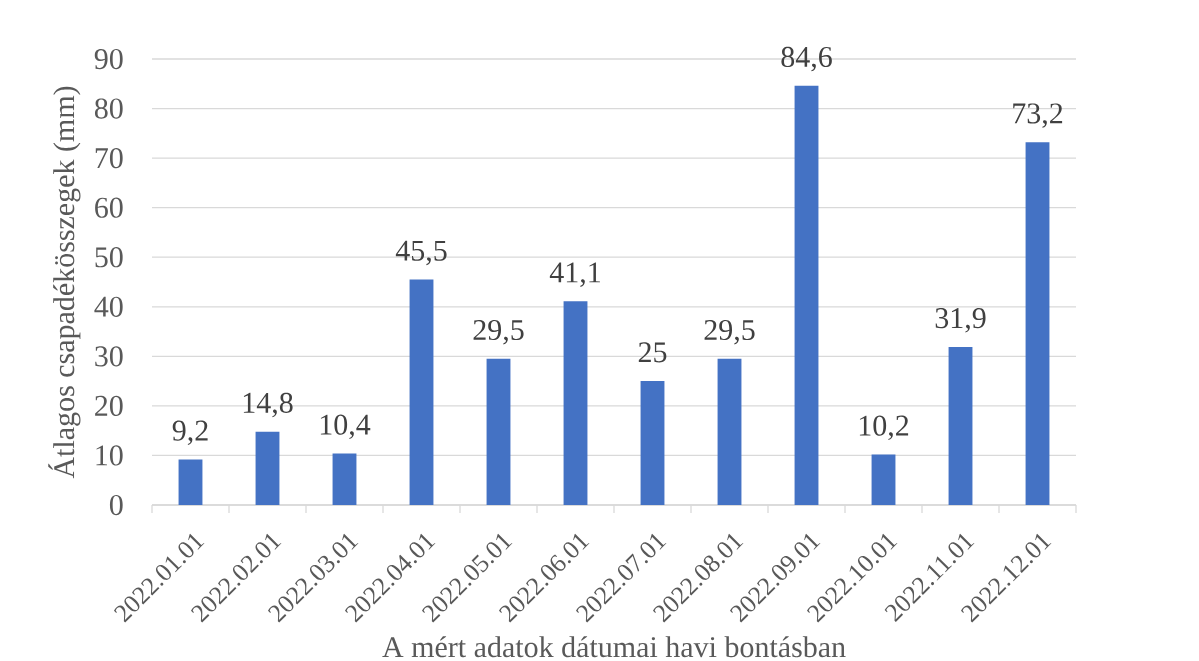  What do you see at coordinates (109, 207) in the screenshot?
I see `y-tick-label: 60` at bounding box center [109, 207].